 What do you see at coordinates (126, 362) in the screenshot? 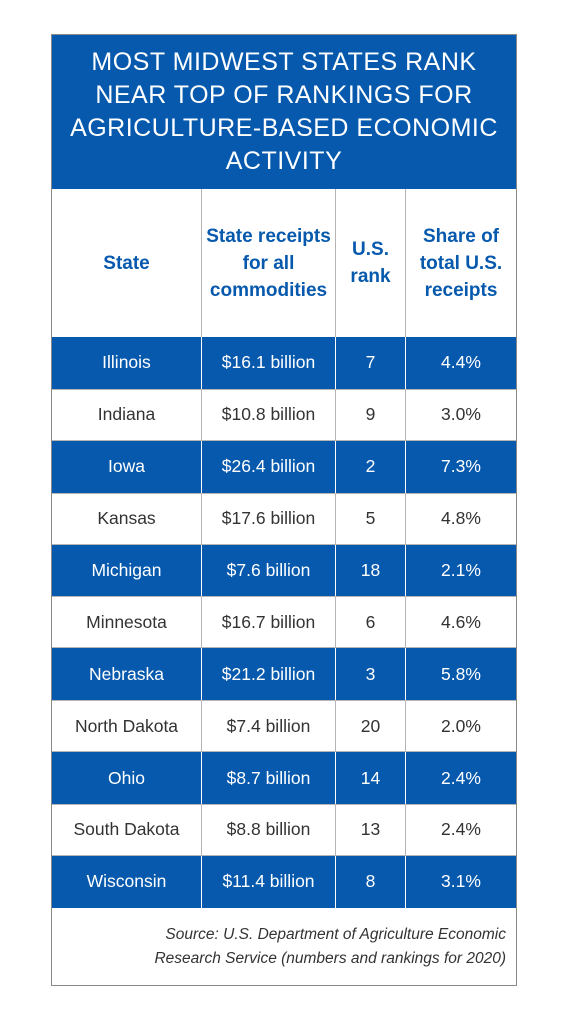
I see `cell-state: Illinois` at bounding box center [126, 362].